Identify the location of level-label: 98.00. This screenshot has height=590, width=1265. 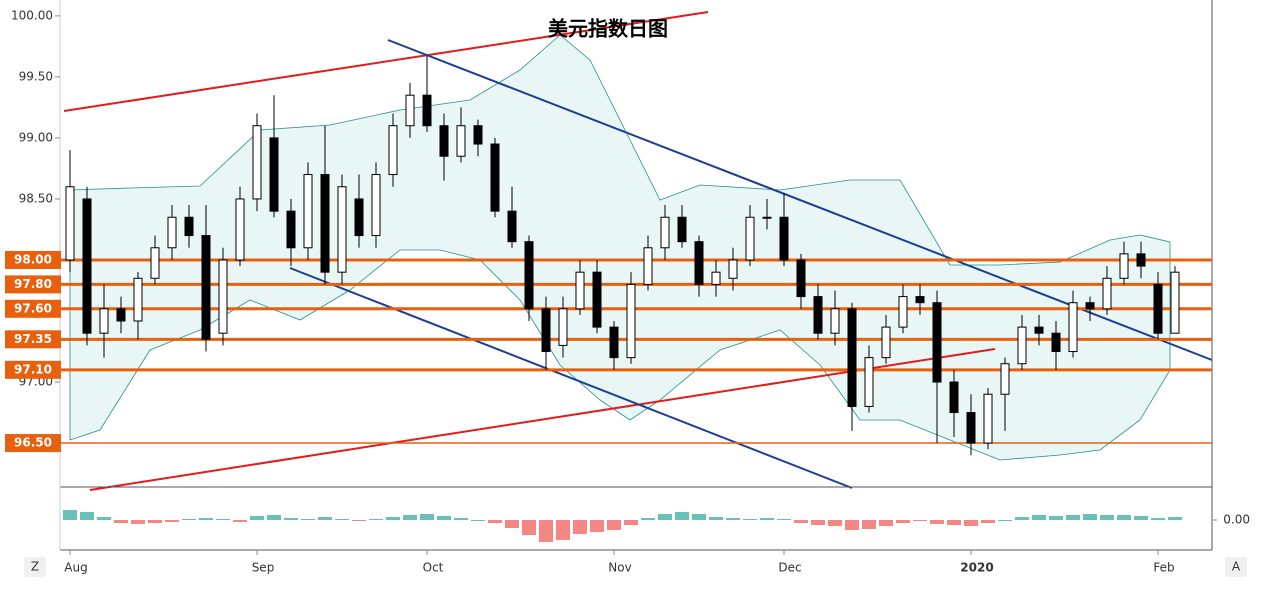
(33, 259).